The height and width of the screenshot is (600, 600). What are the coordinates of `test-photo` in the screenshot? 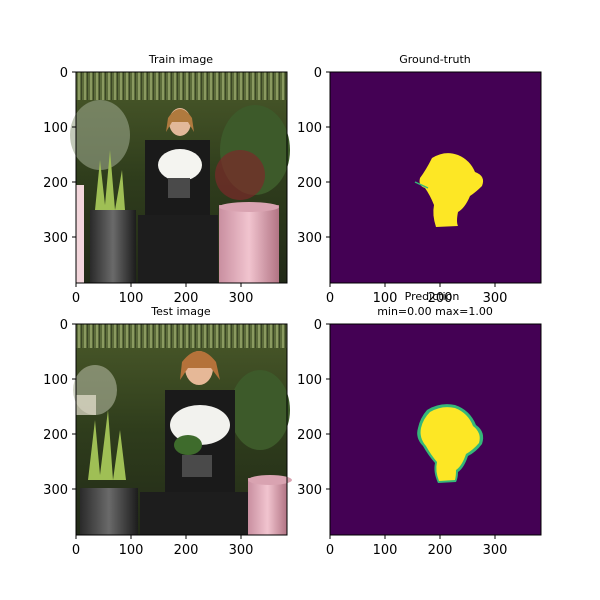 It's located at (182, 429).